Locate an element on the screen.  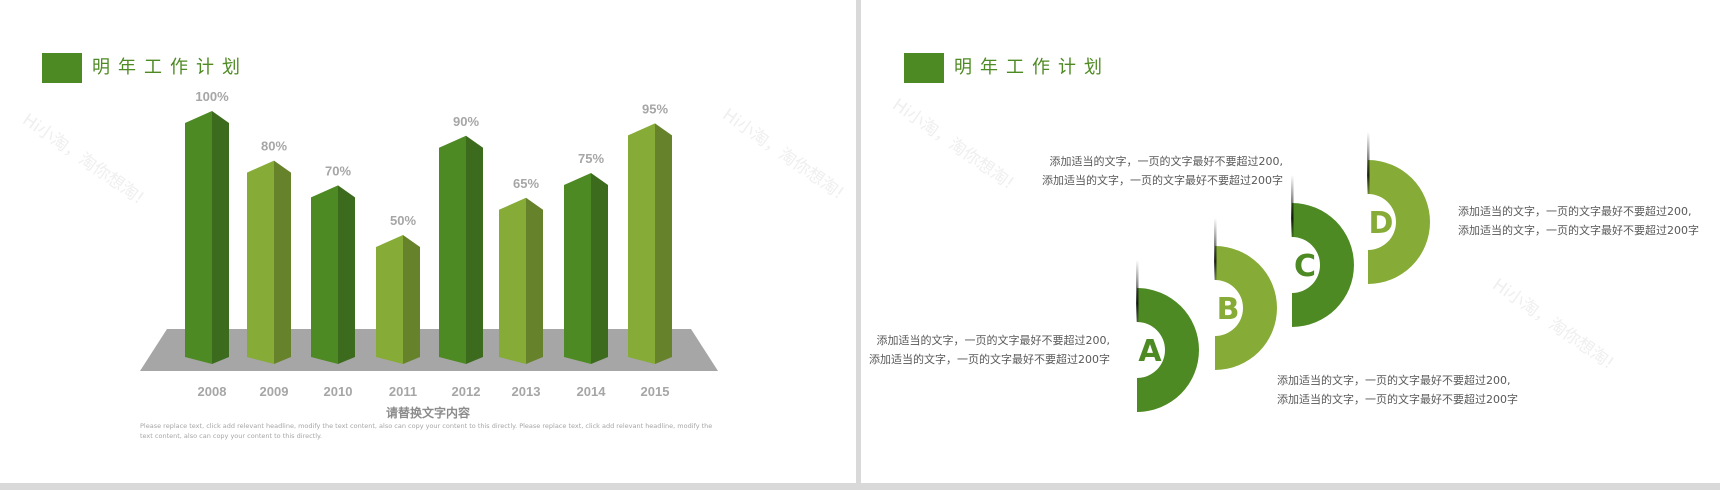
x-tick-label: 2013 is located at coordinates (526, 391).